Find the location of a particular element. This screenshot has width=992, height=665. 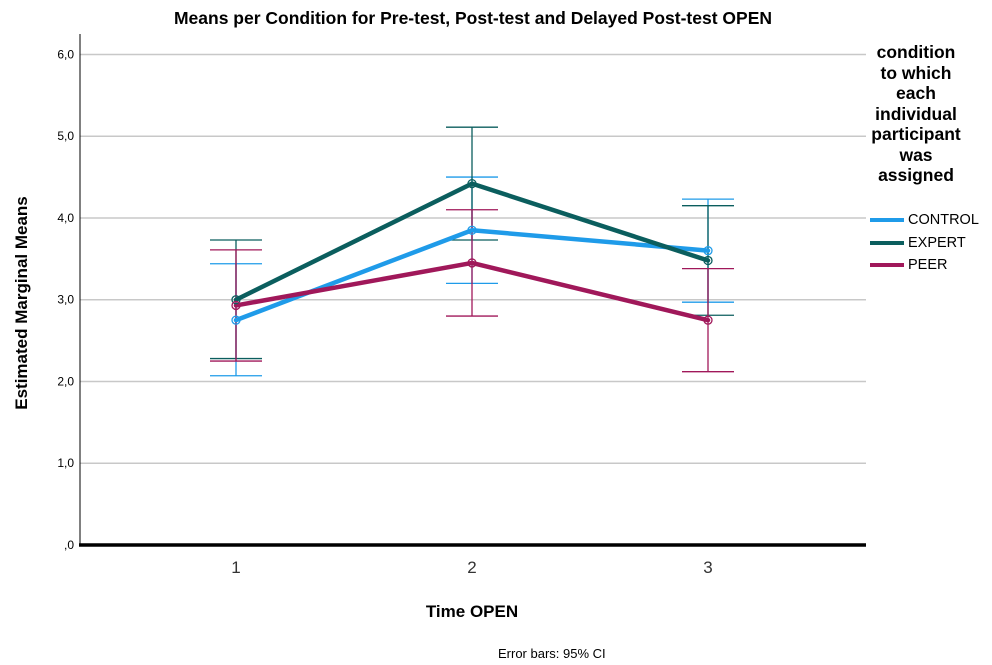

y-tick-label: 5,0 is located at coordinates (65, 136).